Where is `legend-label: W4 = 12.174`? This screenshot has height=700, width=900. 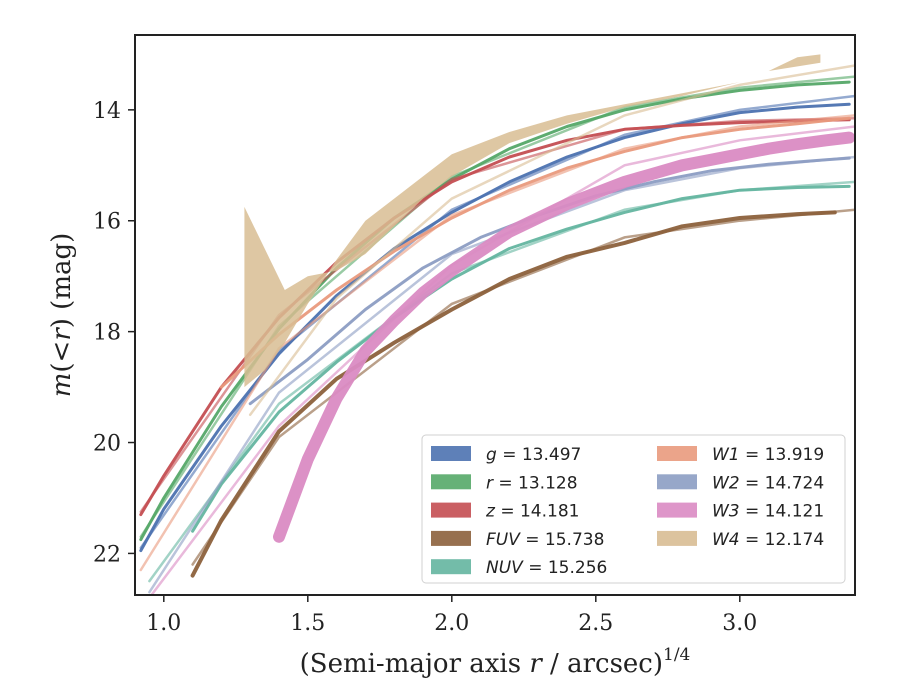 legend-label: W4 = 12.174 is located at coordinates (768, 540).